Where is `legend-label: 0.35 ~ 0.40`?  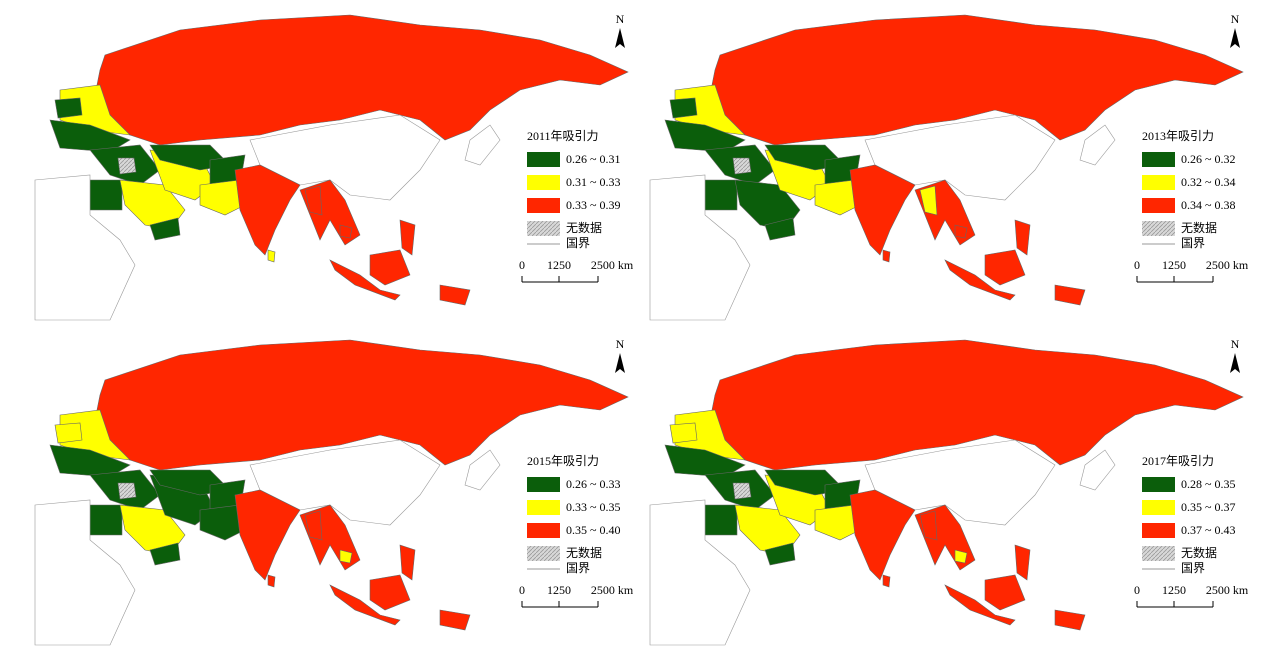
legend-label: 0.35 ~ 0.40 is located at coordinates (593, 530).